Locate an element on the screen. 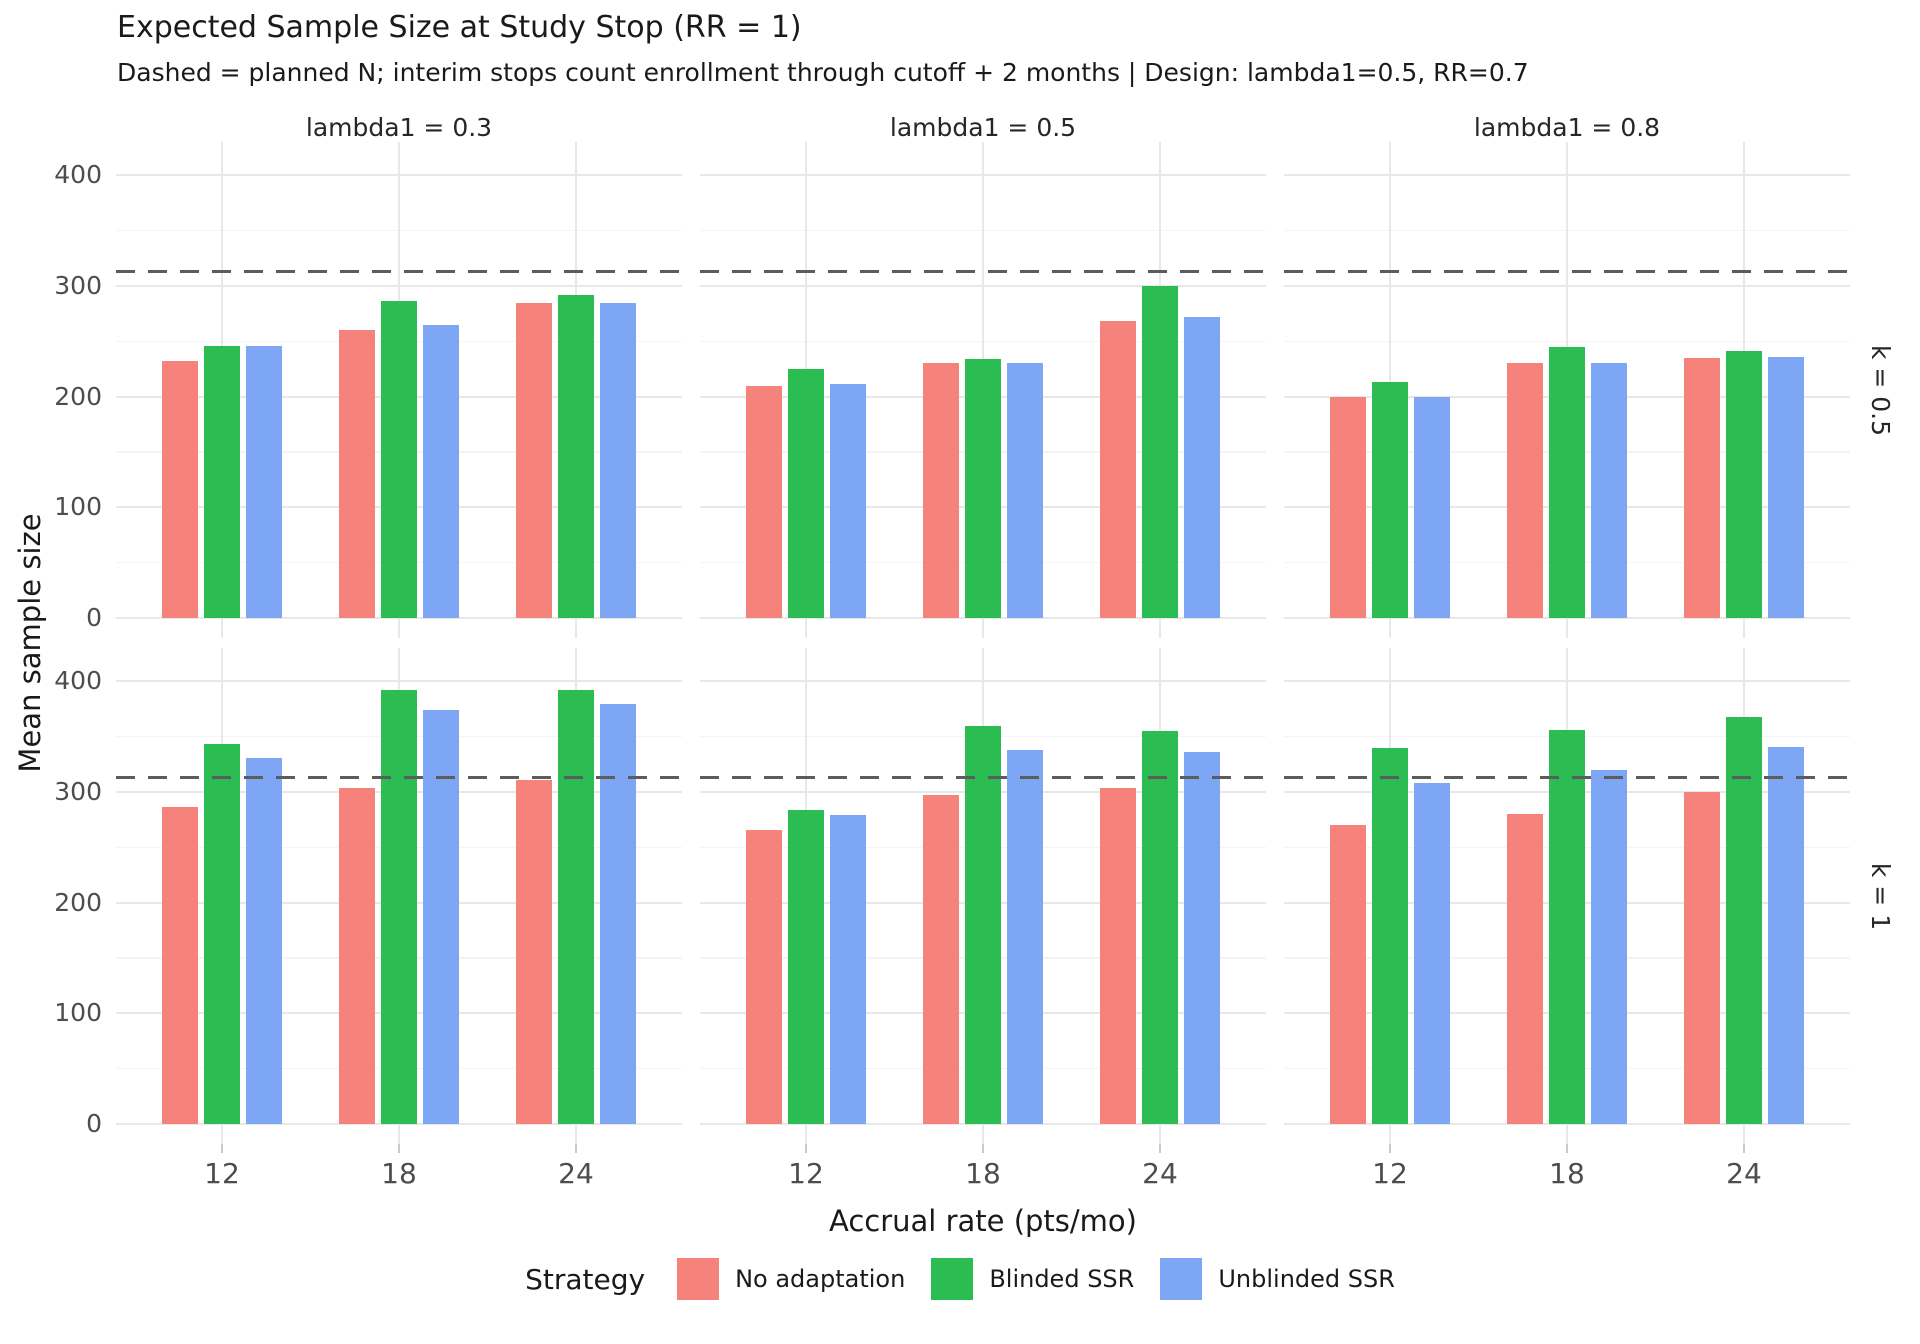  y-axis-tick-label: 200 is located at coordinates (78, 396).